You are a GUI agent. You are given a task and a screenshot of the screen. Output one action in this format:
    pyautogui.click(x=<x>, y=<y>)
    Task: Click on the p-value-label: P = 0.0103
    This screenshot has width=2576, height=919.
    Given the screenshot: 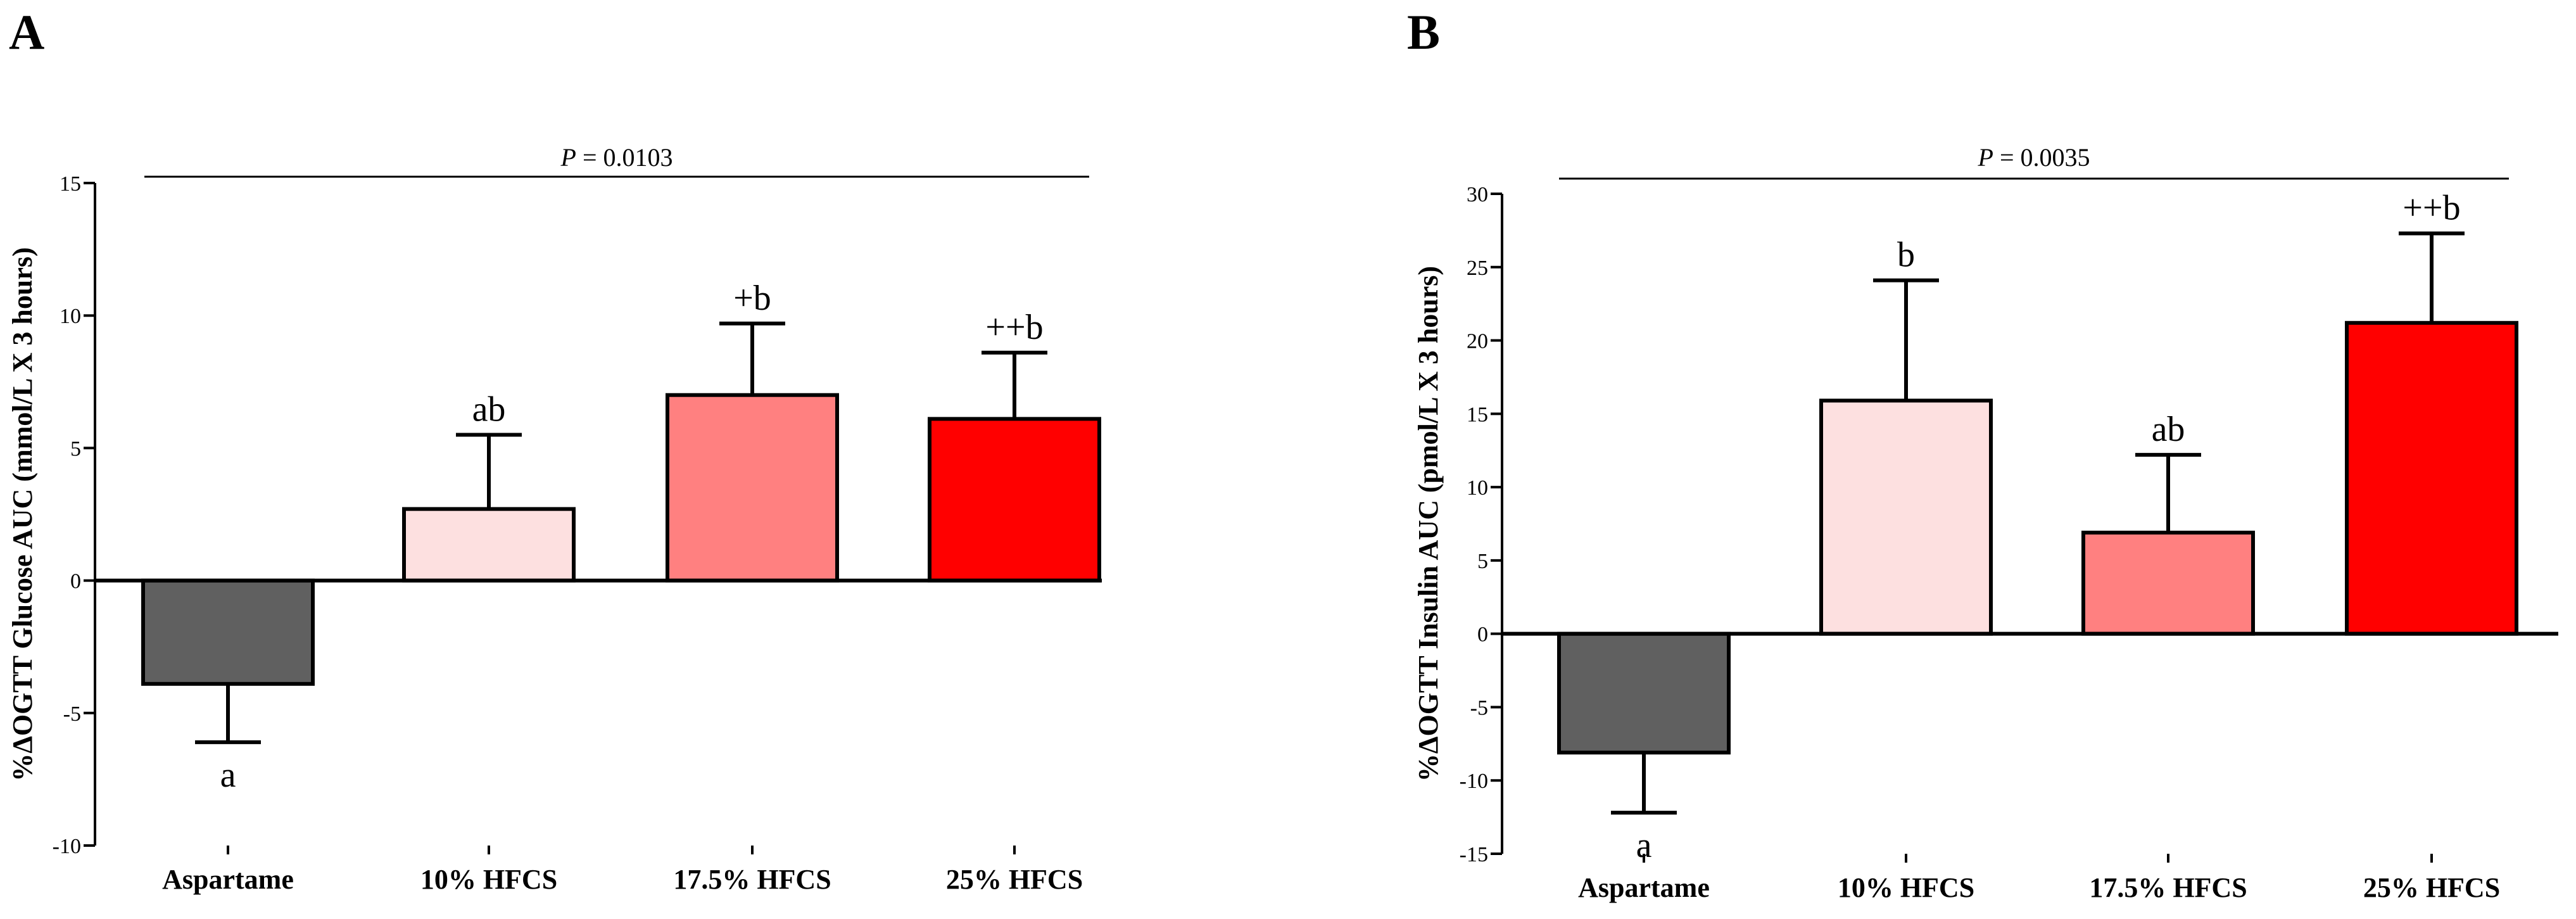 What is the action you would take?
    pyautogui.click(x=616, y=157)
    